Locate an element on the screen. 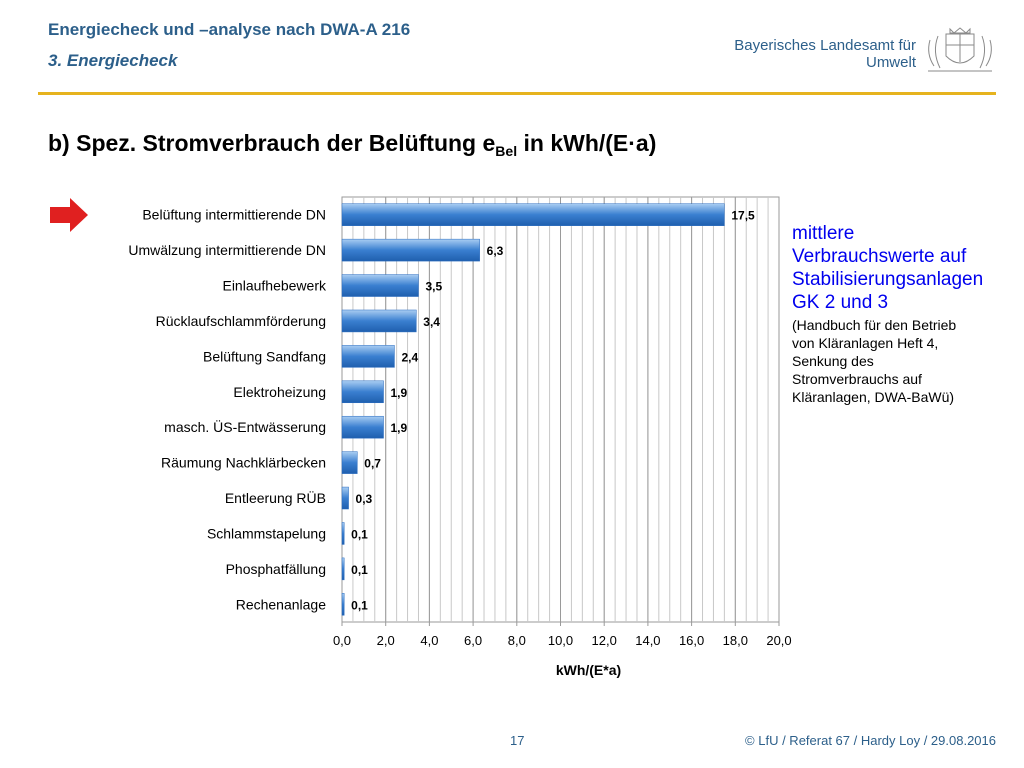 This screenshot has height=768, width=1024. note-source-line3: Senkung des is located at coordinates (833, 361).